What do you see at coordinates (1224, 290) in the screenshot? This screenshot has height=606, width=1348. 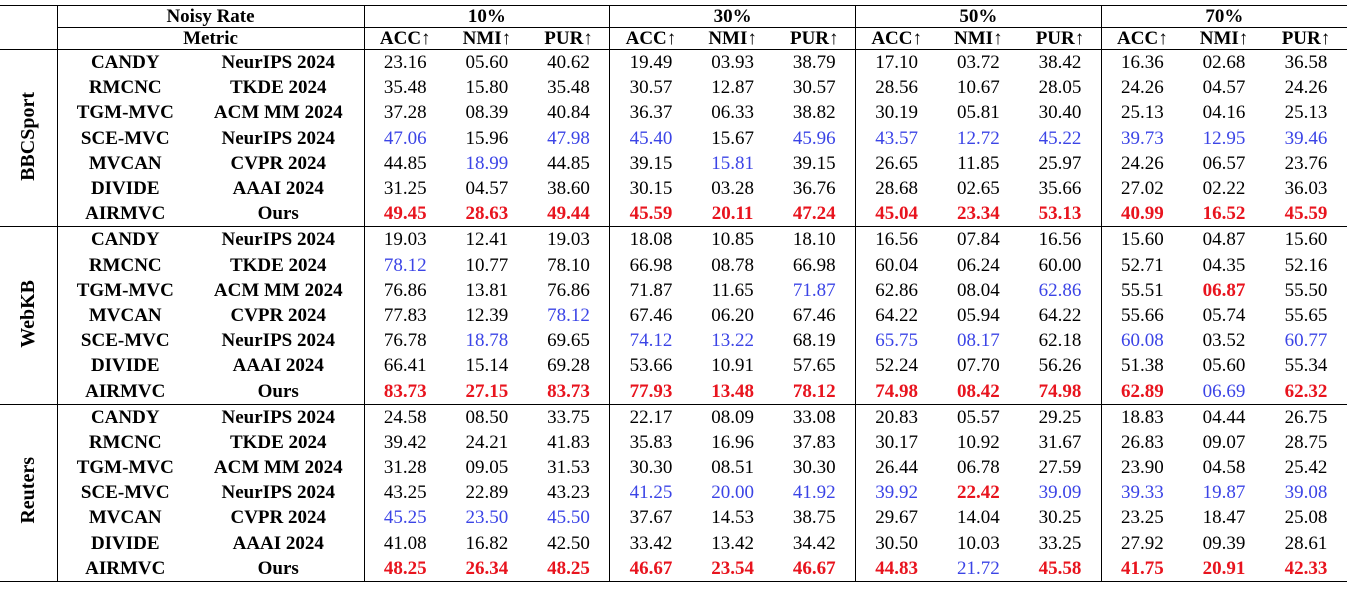 I see `value-cell: 06.87` at bounding box center [1224, 290].